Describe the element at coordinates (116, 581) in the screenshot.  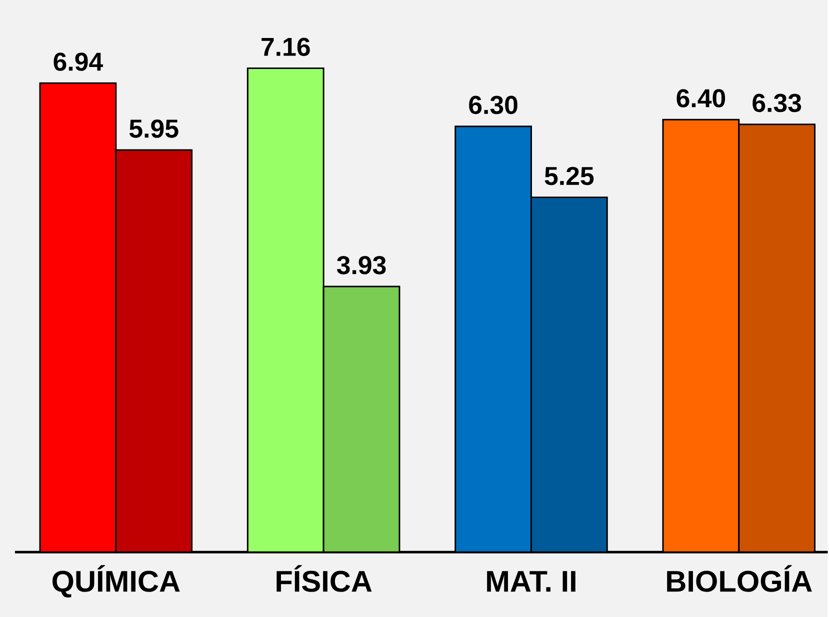
I see `x-tick-label: QUÍMICA` at that location.